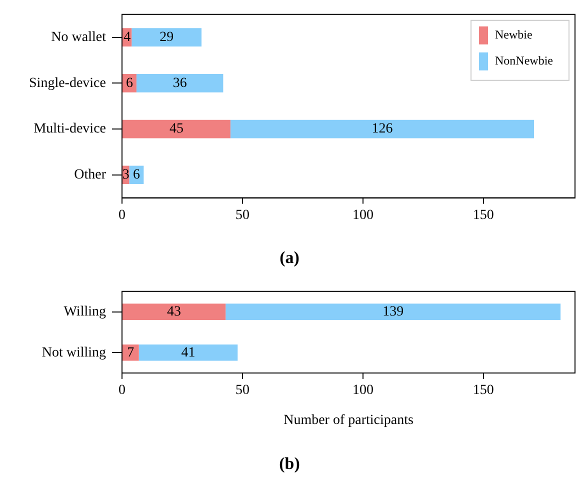 This screenshot has height=483, width=580. I want to click on y-tick-label: No wallet, so click(78, 37).